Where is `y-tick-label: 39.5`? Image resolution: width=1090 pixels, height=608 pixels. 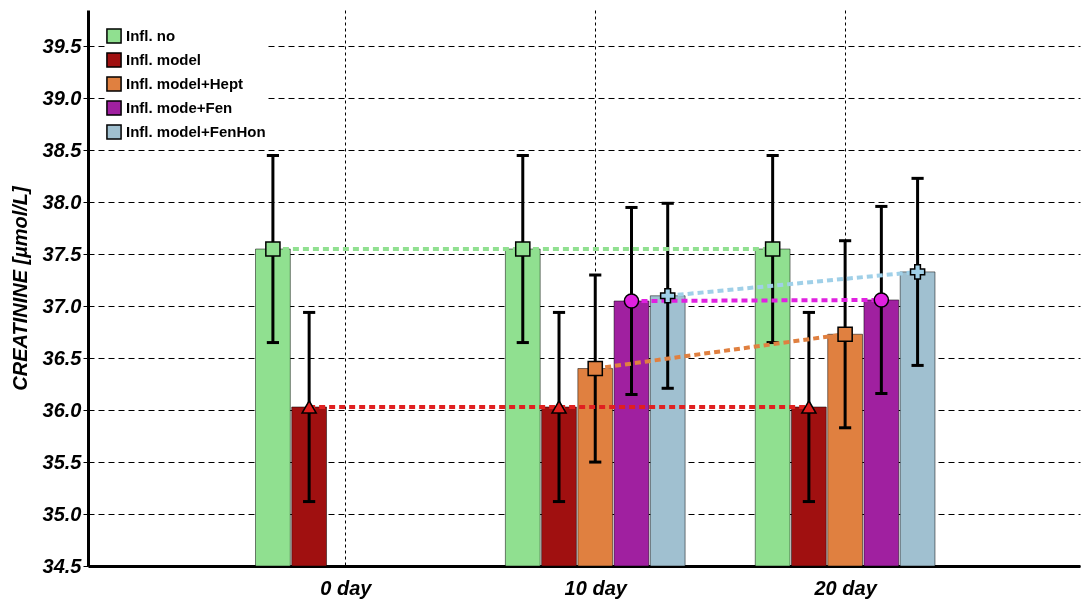 y-tick-label: 39.5 is located at coordinates (62, 45).